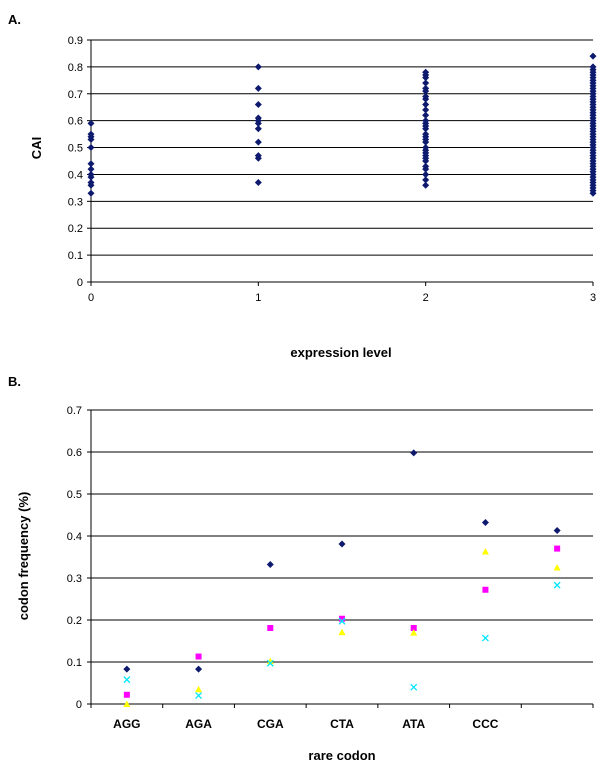 The width and height of the screenshot is (616, 767). Describe the element at coordinates (75, 162) in the screenshot. I see `chart-a-y-tick-labels: 0 0.1 0.2 0.3 0.4 0.5 0.6 0.7 0.8 0.9` at that location.